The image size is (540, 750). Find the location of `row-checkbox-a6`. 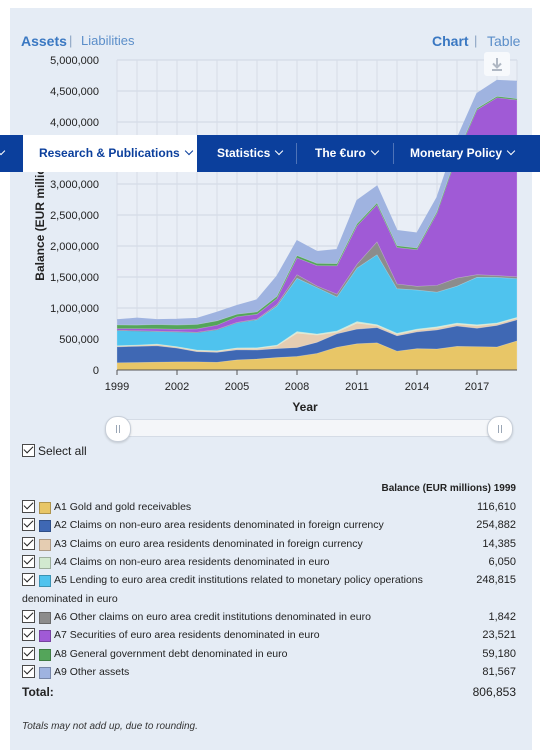

row-checkbox-a6 is located at coordinates (28, 616).